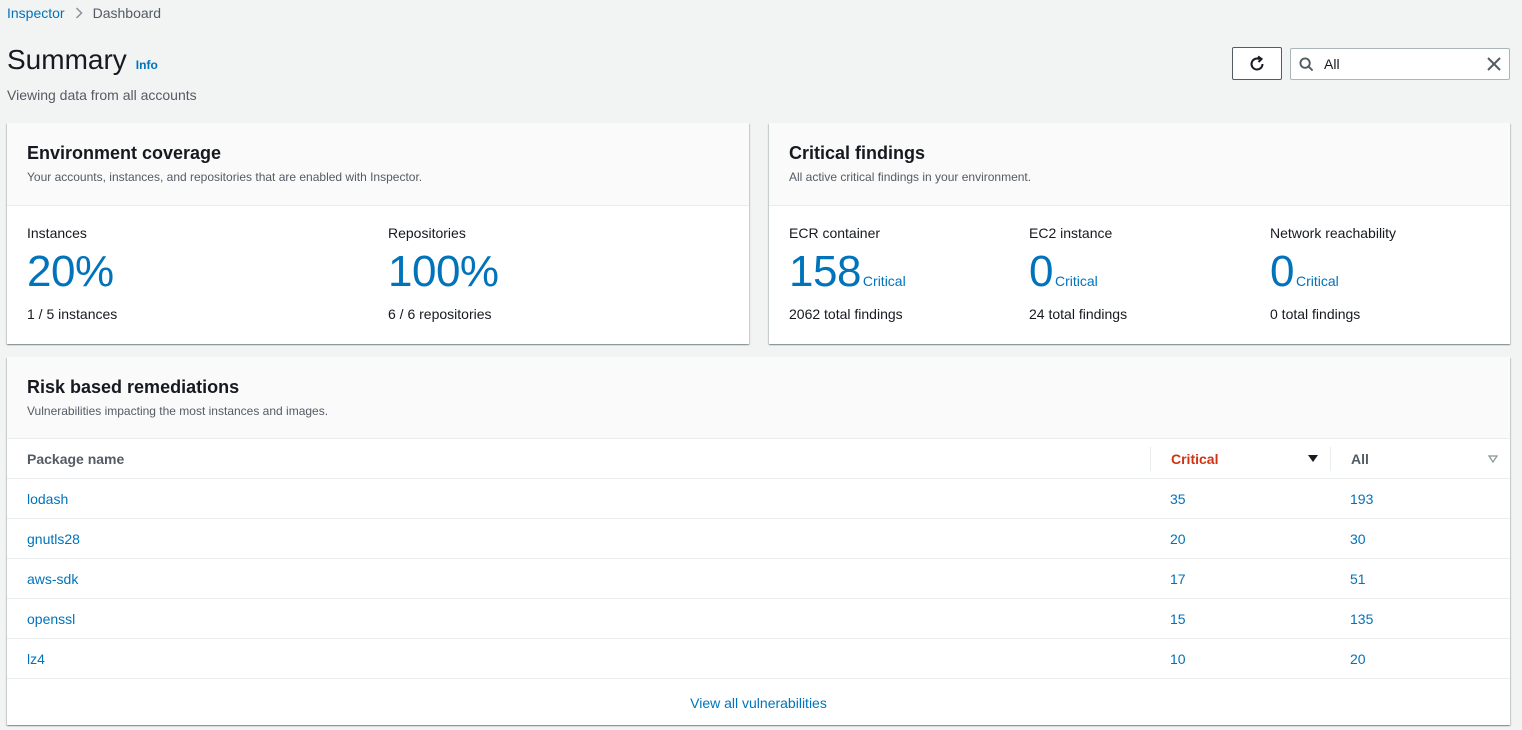 This screenshot has width=1522, height=730. I want to click on metric-label: Network reachability, so click(1333, 233).